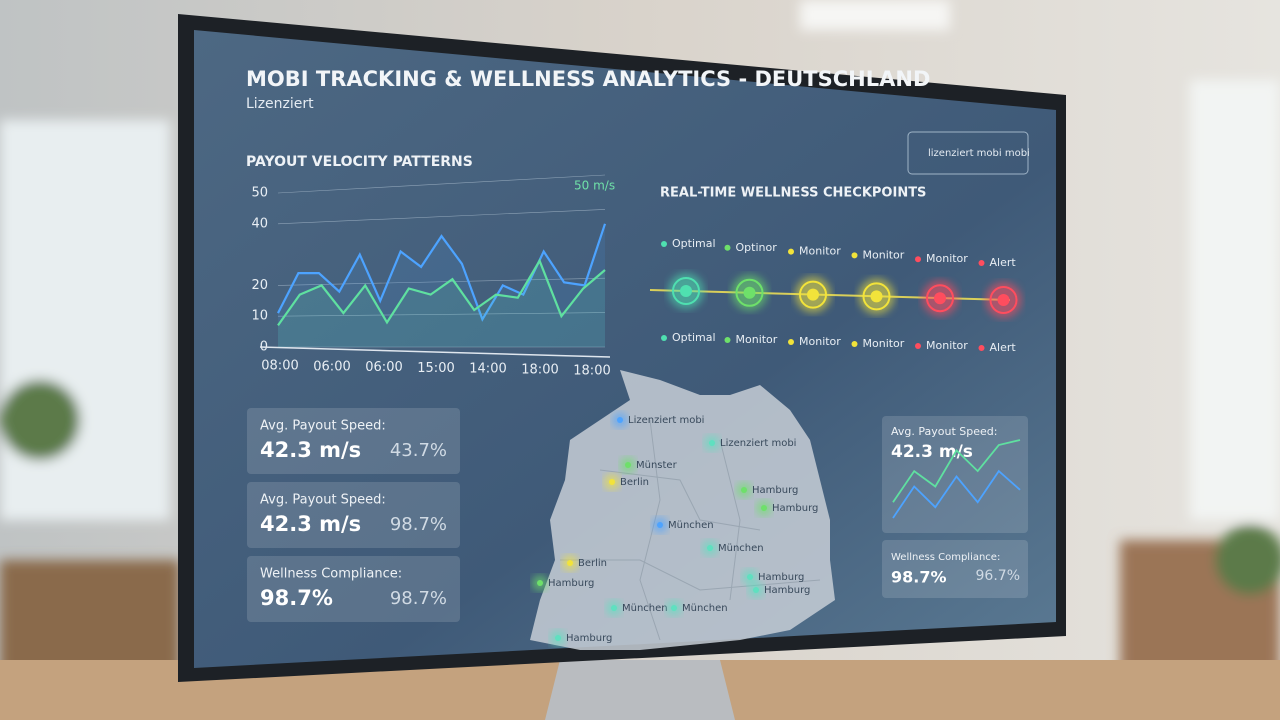 The image size is (1280, 720). What do you see at coordinates (682, 510) in the screenshot?
I see `germany-map` at bounding box center [682, 510].